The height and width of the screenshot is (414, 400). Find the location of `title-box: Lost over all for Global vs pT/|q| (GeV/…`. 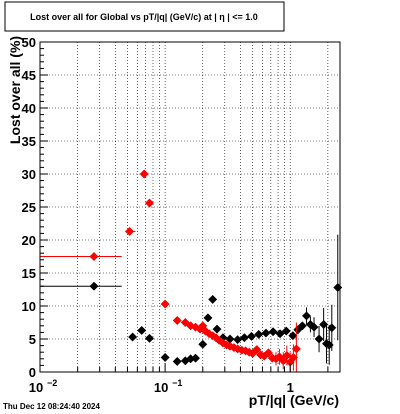

title-box: Lost over all for Global vs pT/|q| (GeV/… is located at coordinates (144, 16).